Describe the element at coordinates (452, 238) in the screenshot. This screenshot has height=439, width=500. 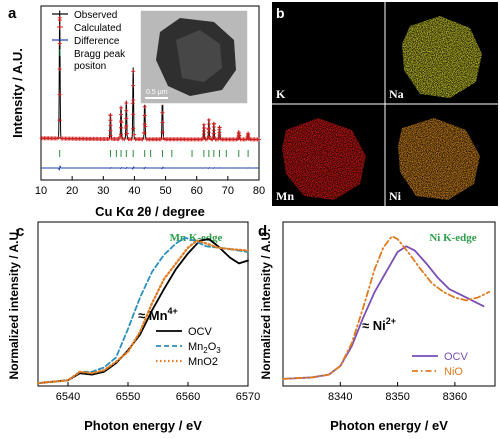
I see `panel-d-title: Ni K-edge` at that location.